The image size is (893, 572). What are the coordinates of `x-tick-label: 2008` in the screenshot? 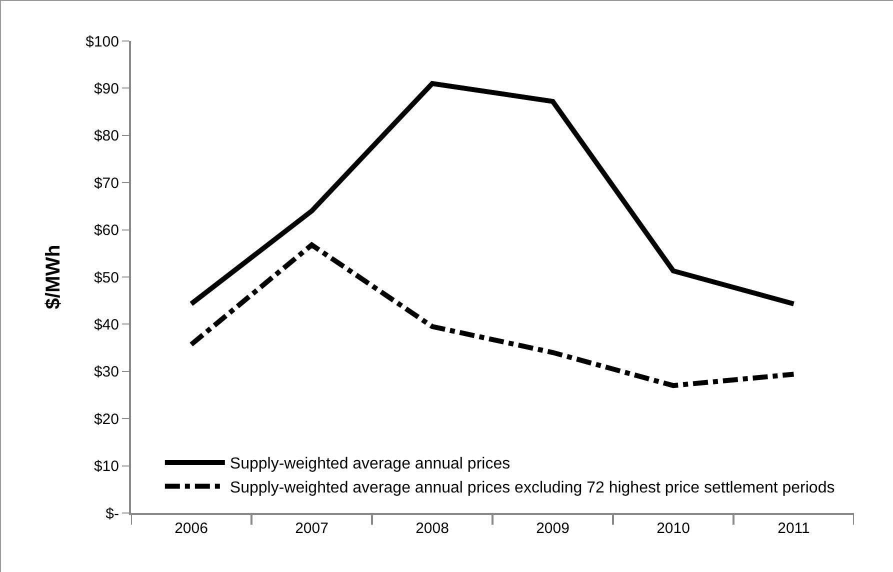 It's located at (432, 528).